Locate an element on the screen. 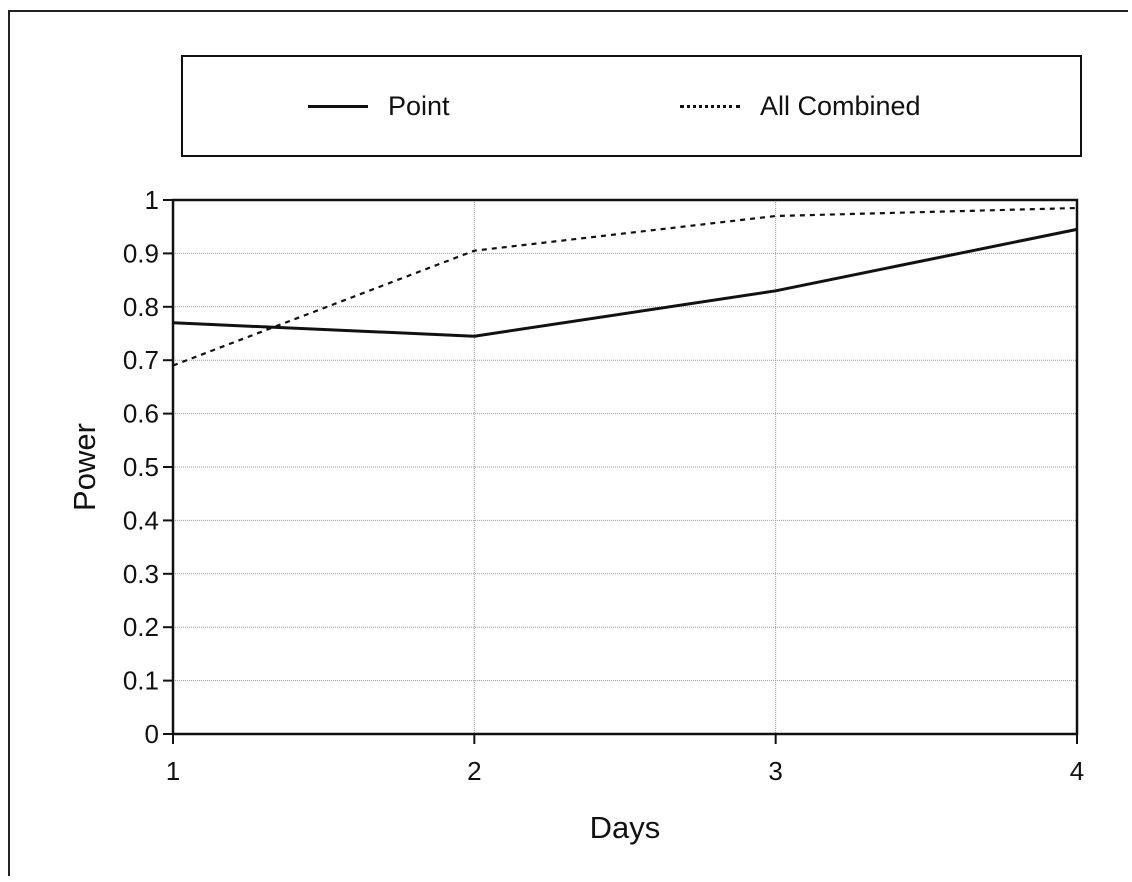 The image size is (1132, 882). series-line-all-combined is located at coordinates (625, 286).